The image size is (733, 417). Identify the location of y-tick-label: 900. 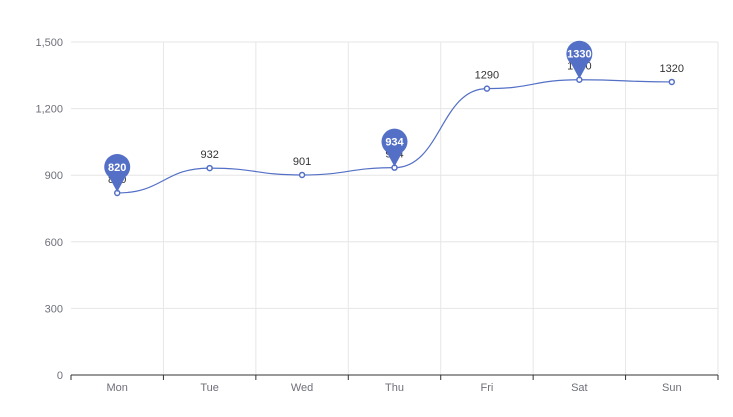
(54, 176).